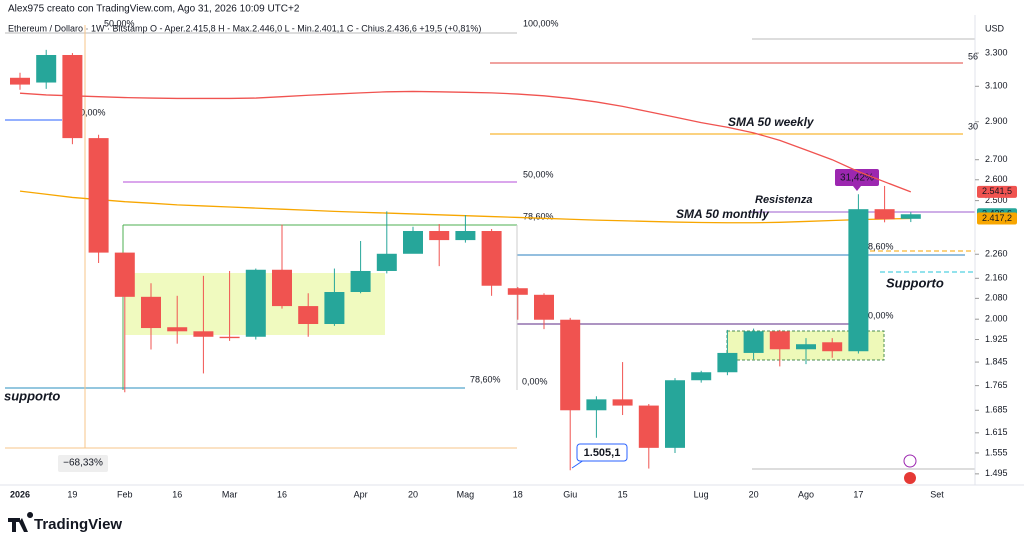 This screenshot has height=545, width=1024. What do you see at coordinates (230, 494) in the screenshot?
I see `x-tick-label: Mar` at bounding box center [230, 494].